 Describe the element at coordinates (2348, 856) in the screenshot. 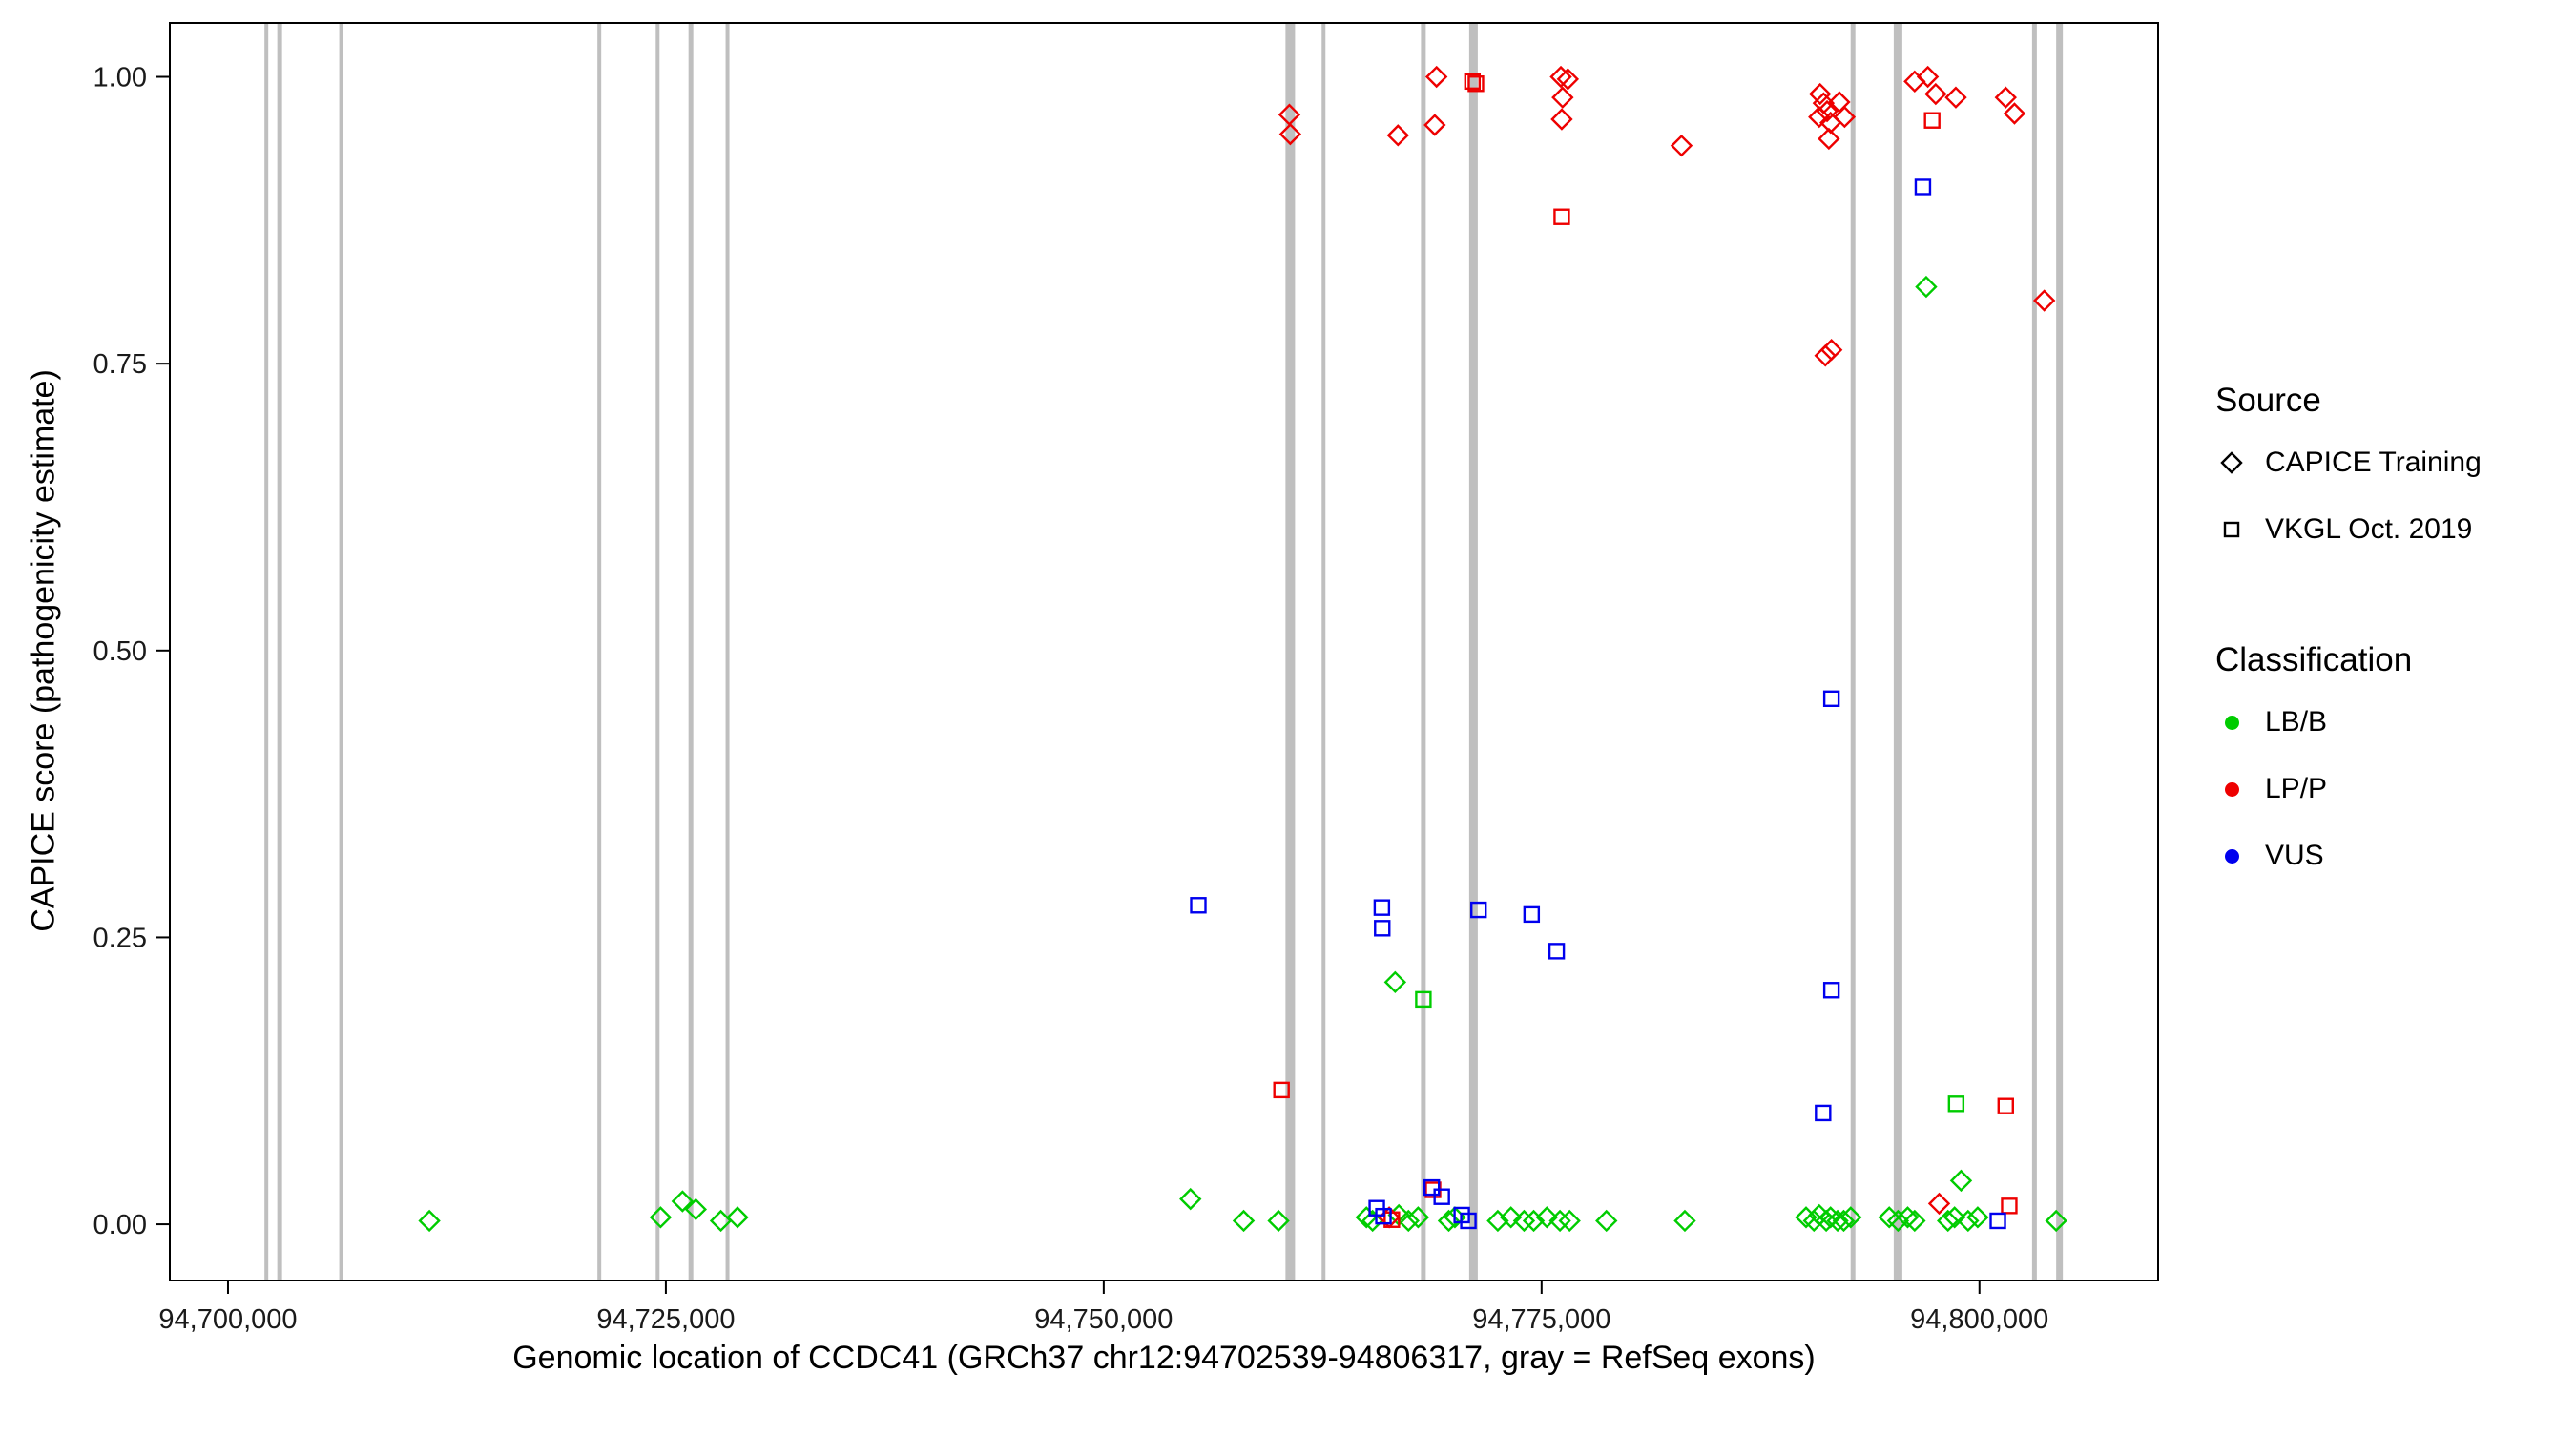

I see `legend-item-vus: VUS` at that location.